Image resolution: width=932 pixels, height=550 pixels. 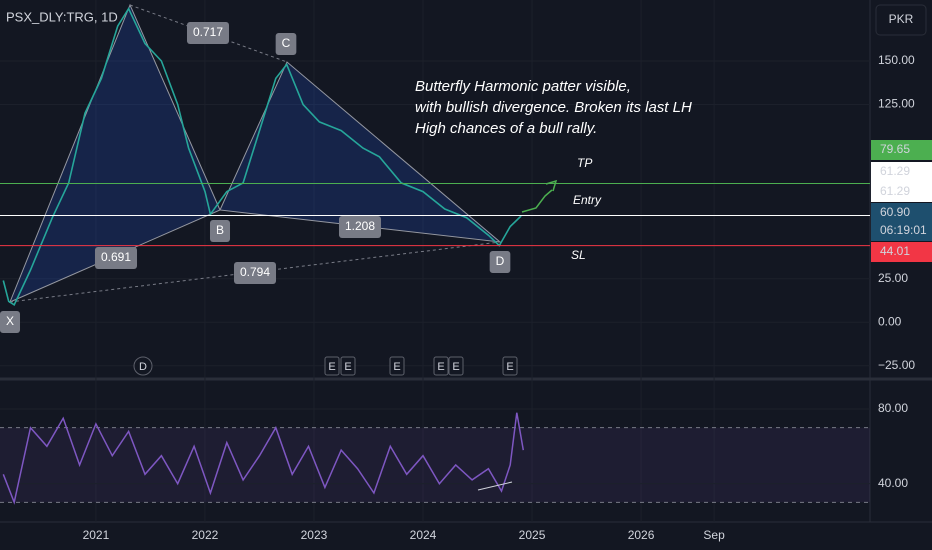 I want to click on y-tick-label: 40.00, so click(x=893, y=483).